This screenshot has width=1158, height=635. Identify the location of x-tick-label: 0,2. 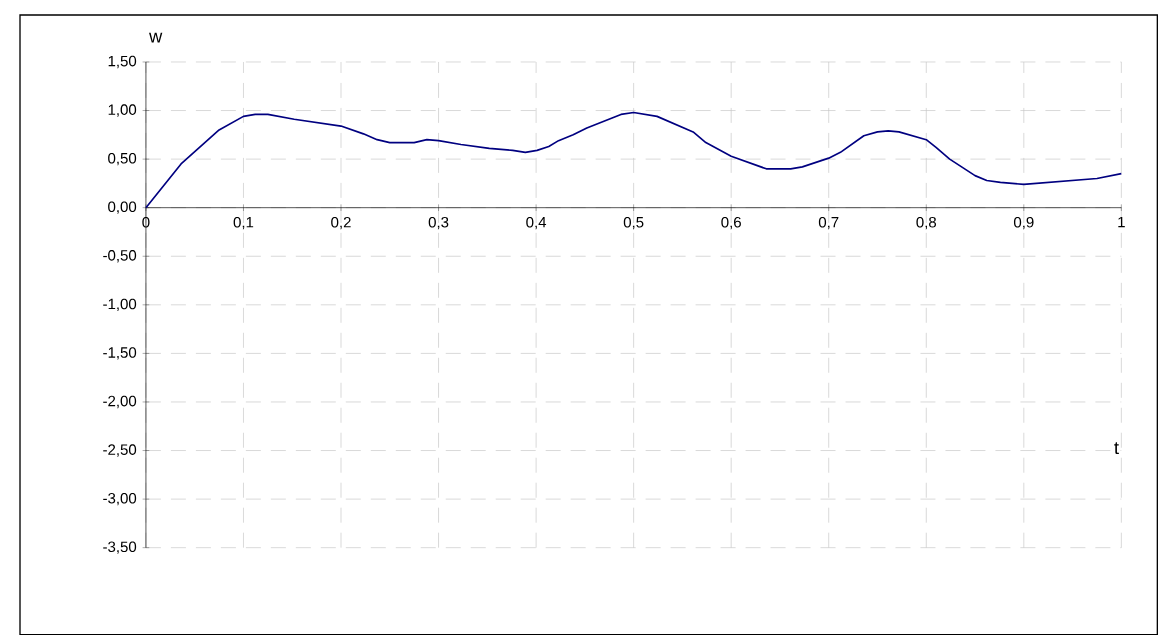
(341, 223).